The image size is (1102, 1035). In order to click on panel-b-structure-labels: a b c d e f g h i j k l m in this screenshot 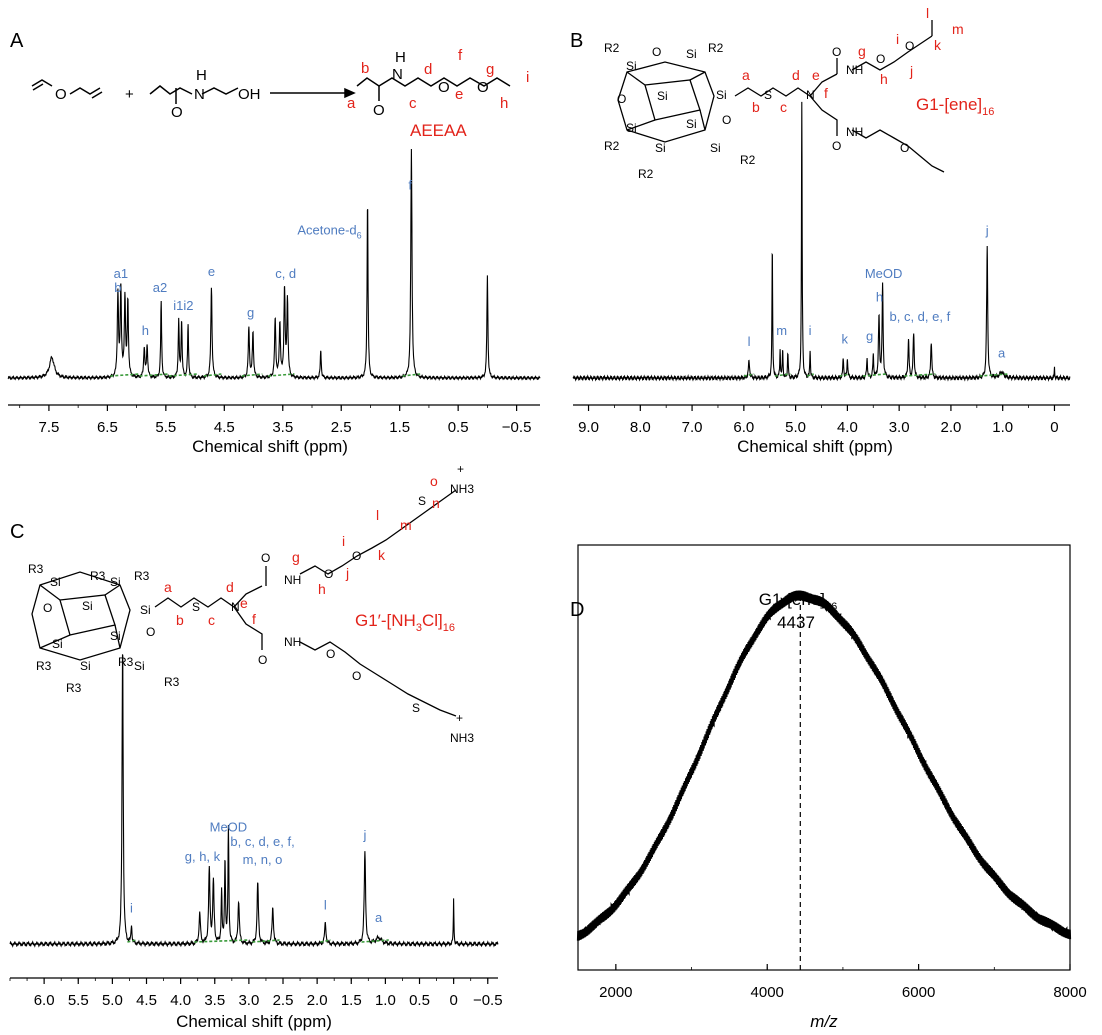, I will do `click(853, 60)`.